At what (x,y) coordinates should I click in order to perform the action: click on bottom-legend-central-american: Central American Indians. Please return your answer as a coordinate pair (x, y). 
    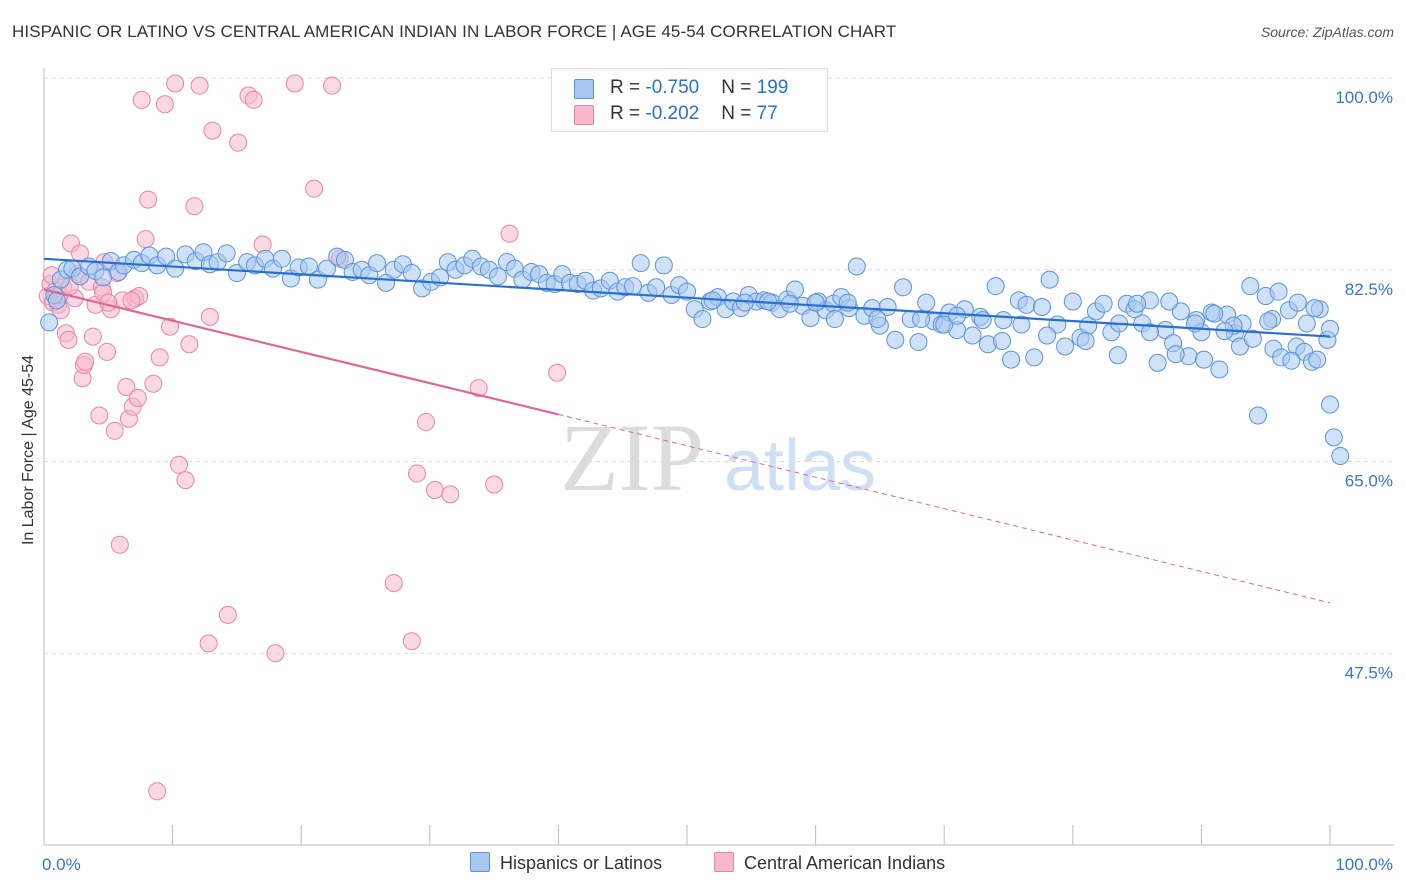
    Looking at the image, I should click on (829, 864).